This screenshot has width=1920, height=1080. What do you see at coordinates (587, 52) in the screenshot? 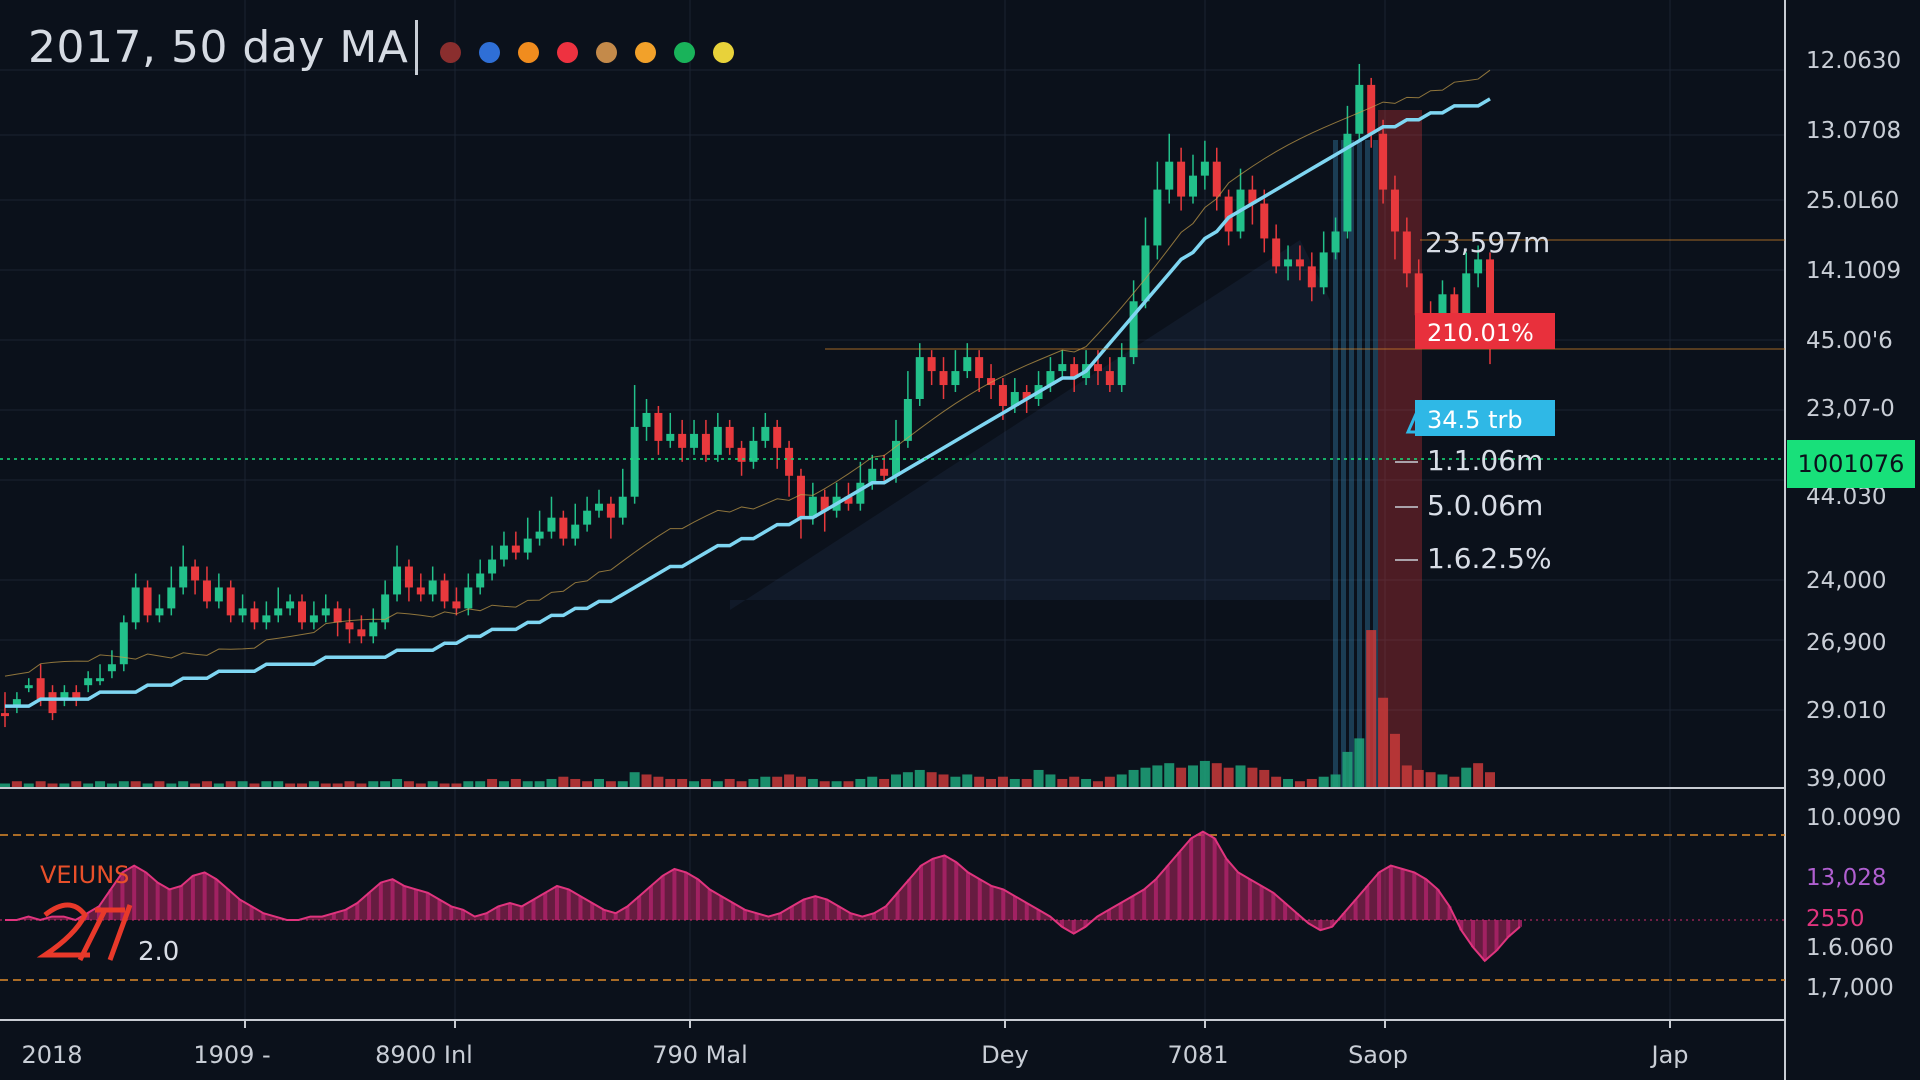
I see `color-legend` at bounding box center [587, 52].